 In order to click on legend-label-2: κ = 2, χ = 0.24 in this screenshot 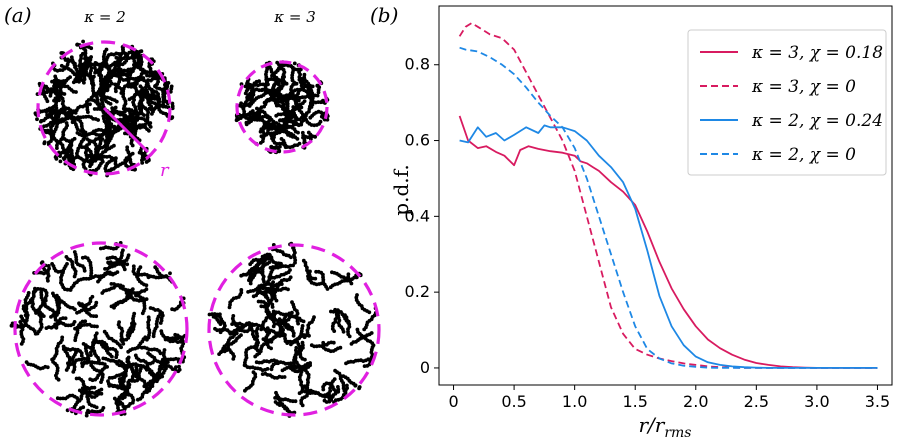, I will do `click(817, 121)`.